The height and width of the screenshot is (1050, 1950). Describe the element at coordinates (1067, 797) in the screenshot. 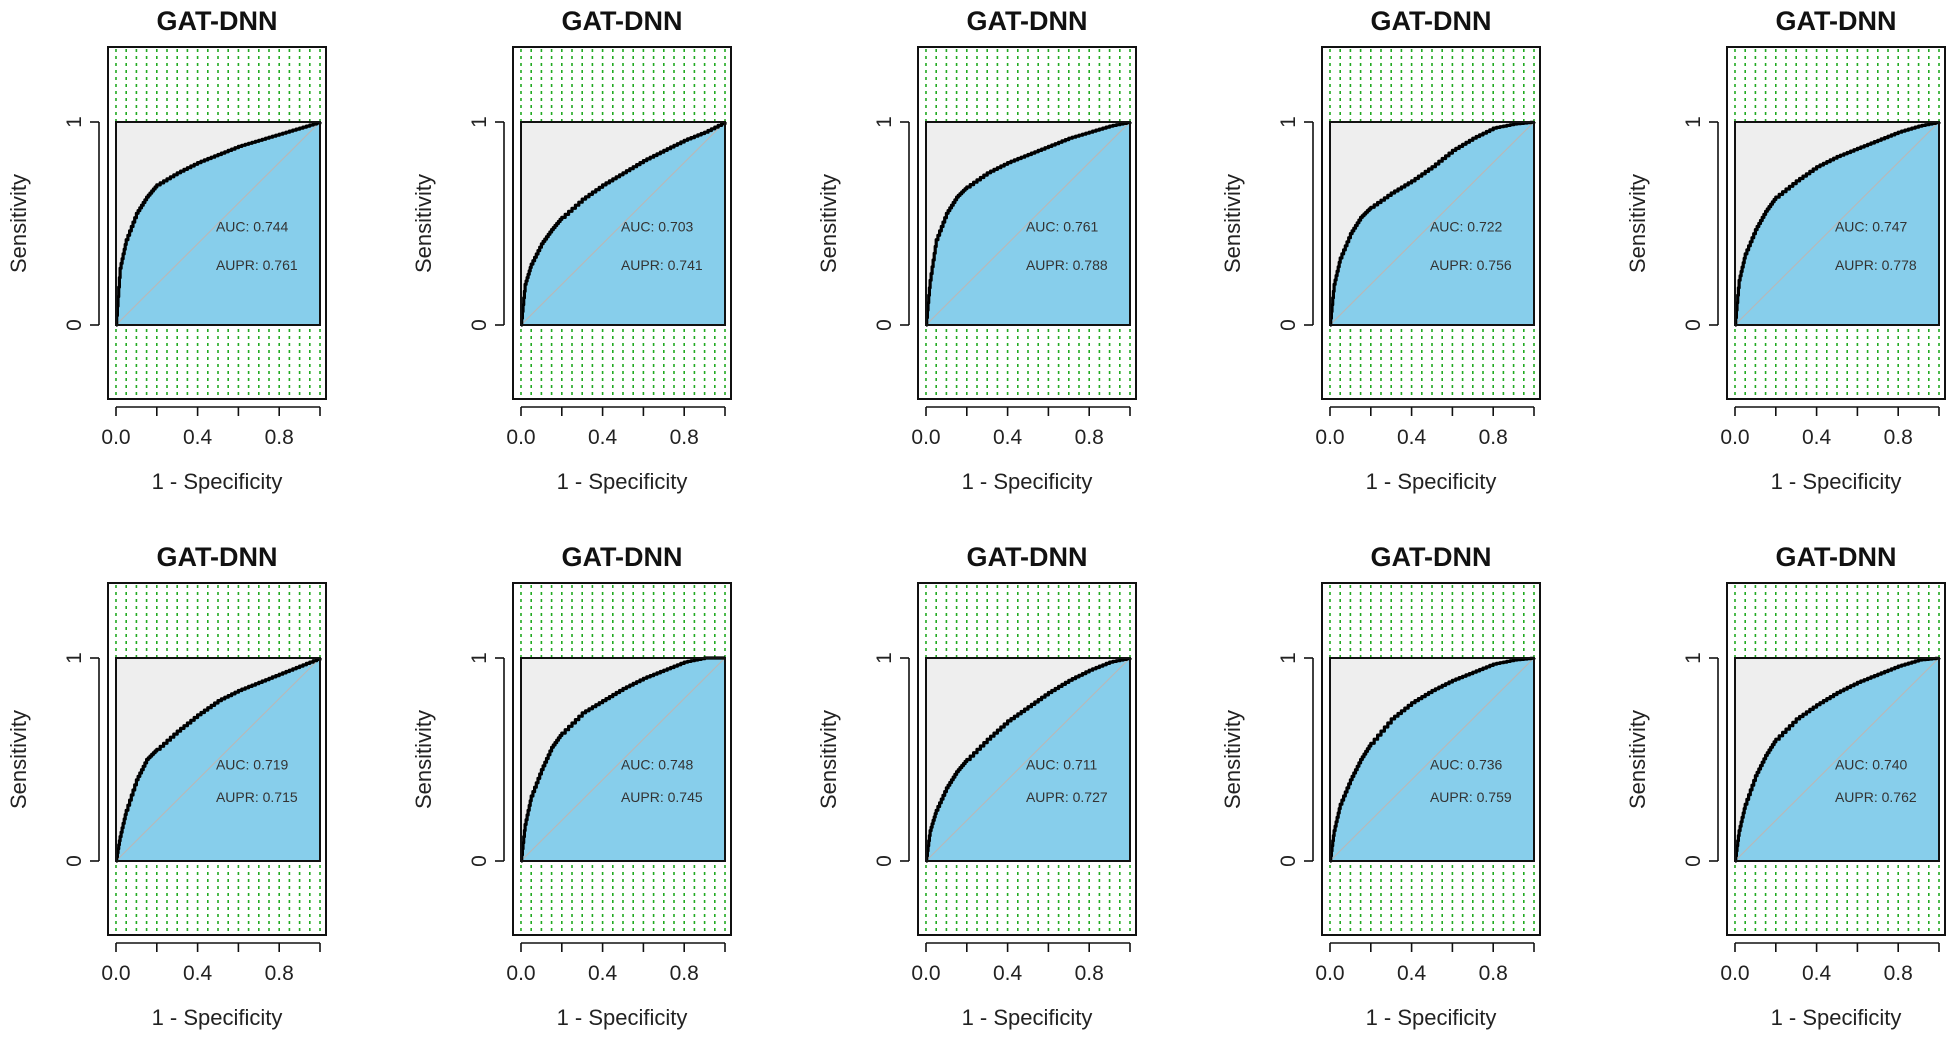

I see `aupr-annotation: AUPR: 0.727` at that location.